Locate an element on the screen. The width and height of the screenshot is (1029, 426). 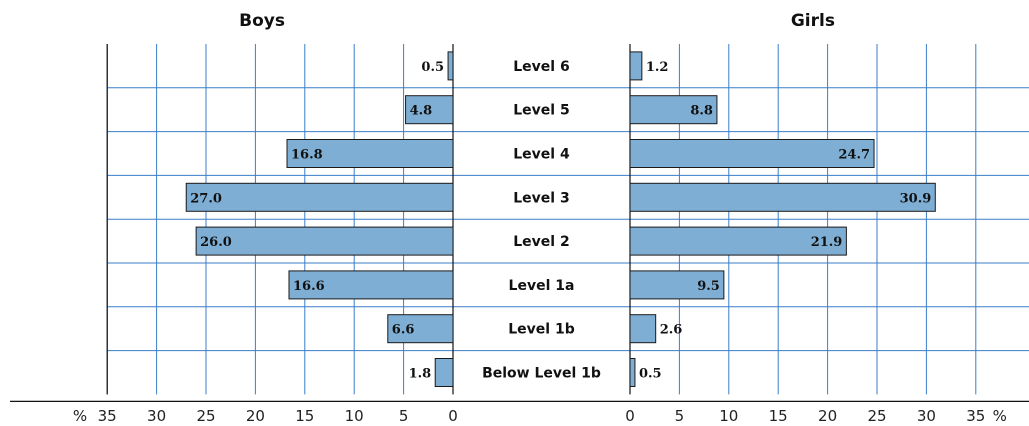
tick-label-boys: 0 is located at coordinates (453, 416).